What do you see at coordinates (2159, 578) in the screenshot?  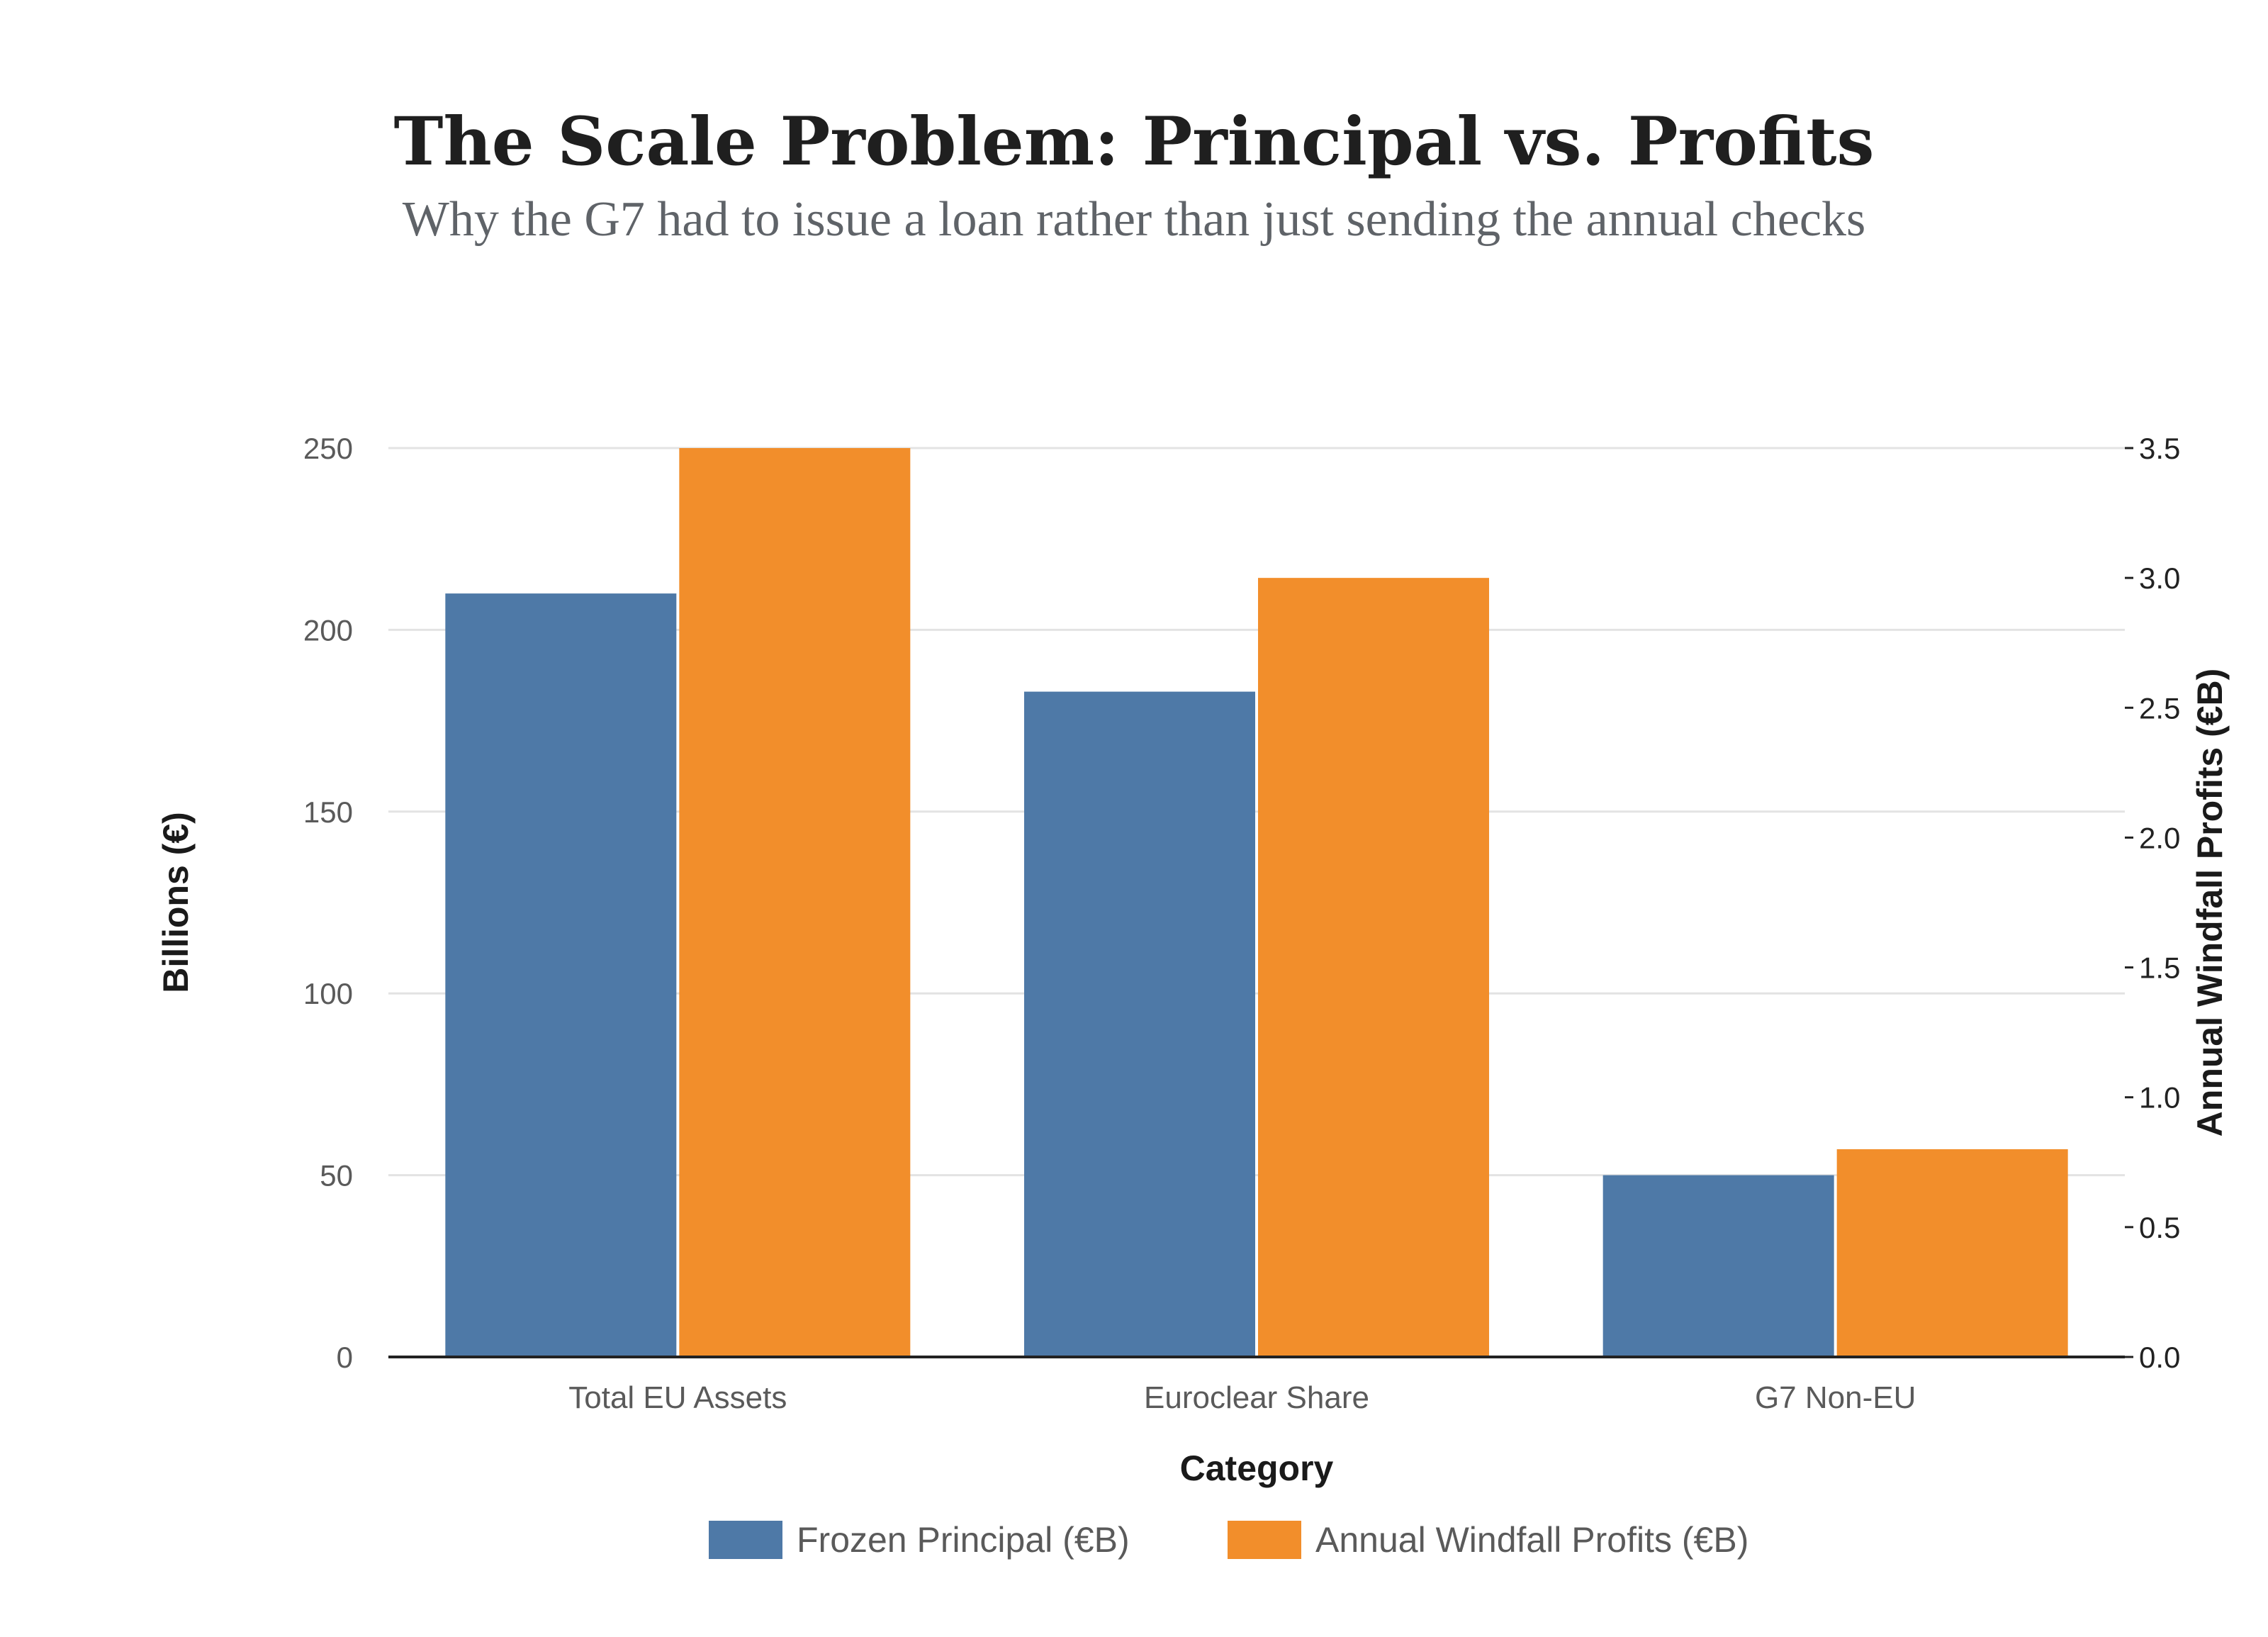 I see `y-right-tick-label: 3.0` at bounding box center [2159, 578].